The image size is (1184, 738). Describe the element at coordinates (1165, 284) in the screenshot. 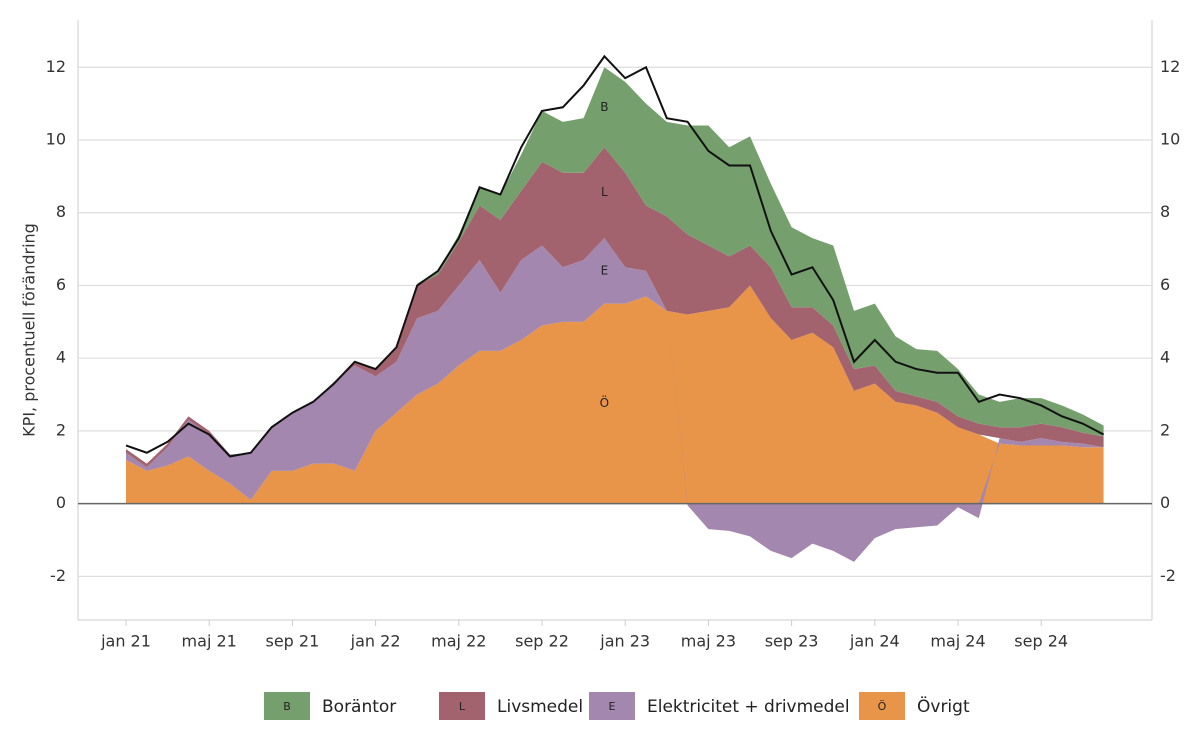

I see `y2-tick-label: 6` at that location.